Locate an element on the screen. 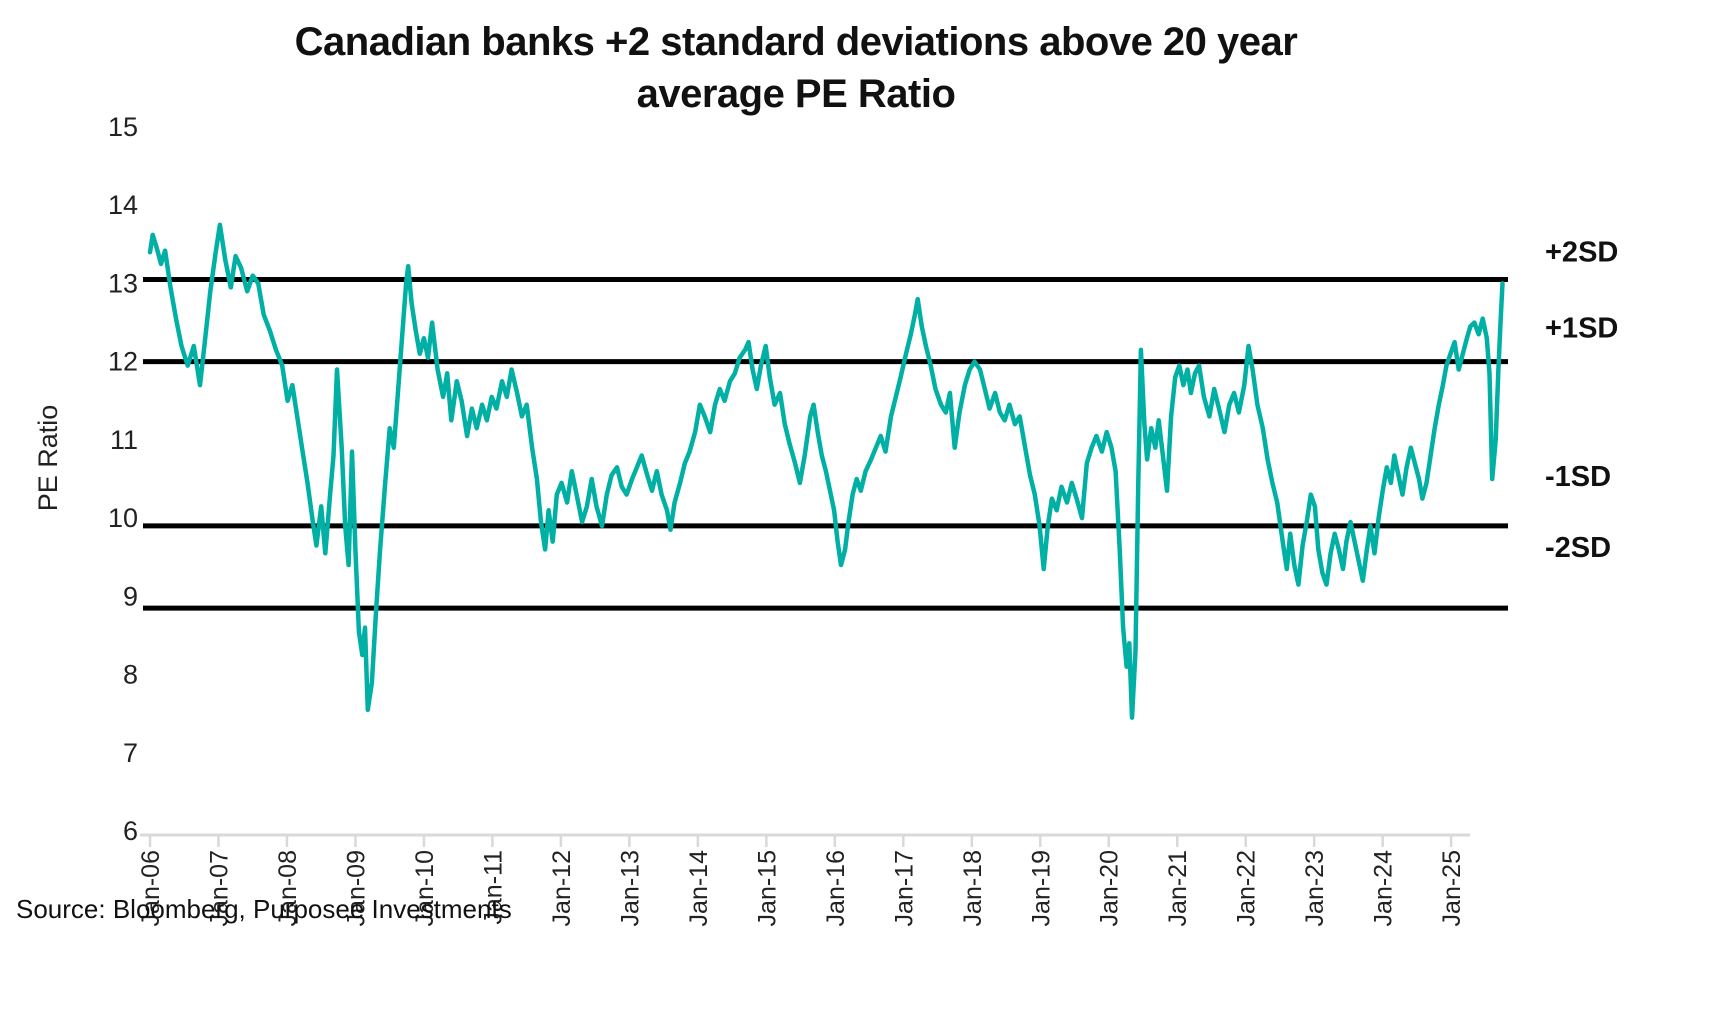 Image resolution: width=1730 pixels, height=1030 pixels. x-tick-label: Jan-11 is located at coordinates (493, 887).